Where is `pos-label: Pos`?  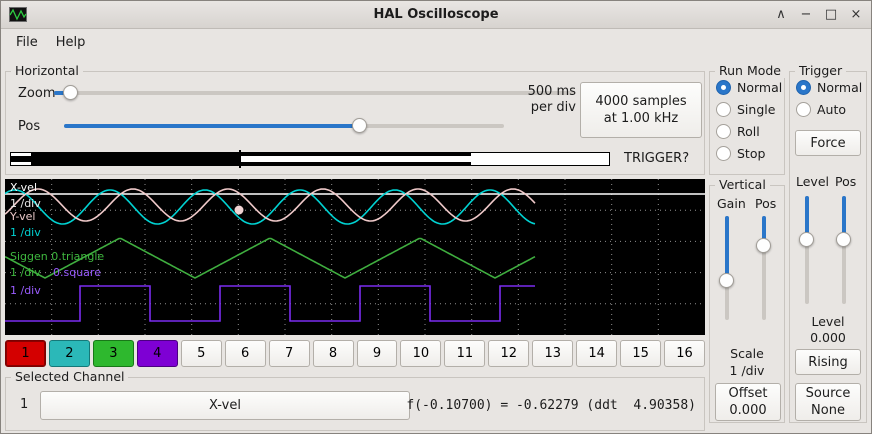 pos-label: Pos is located at coordinates (29, 126).